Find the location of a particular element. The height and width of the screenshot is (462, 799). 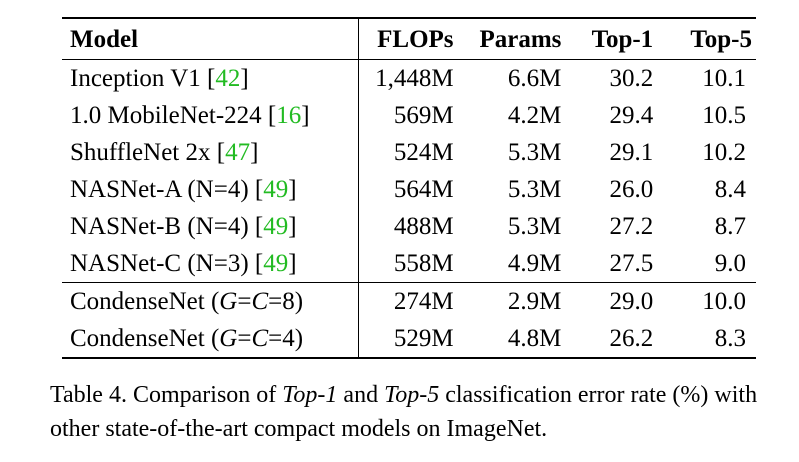

top1-cell: 29.4 is located at coordinates (631, 115).